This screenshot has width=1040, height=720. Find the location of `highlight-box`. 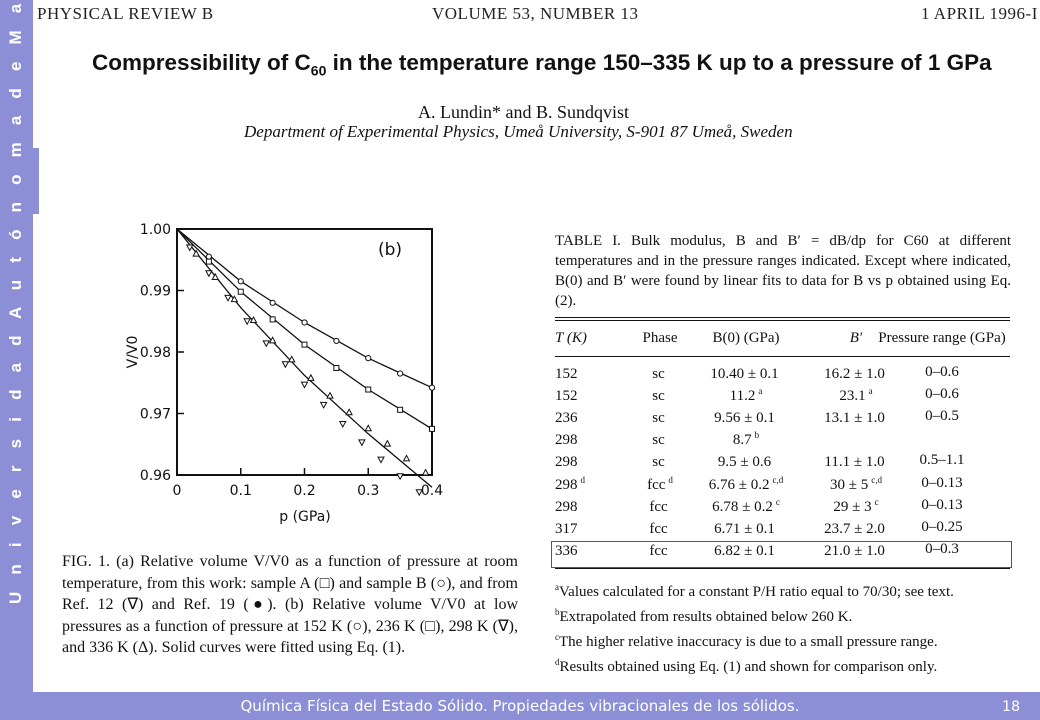

highlight-box is located at coordinates (781, 554).